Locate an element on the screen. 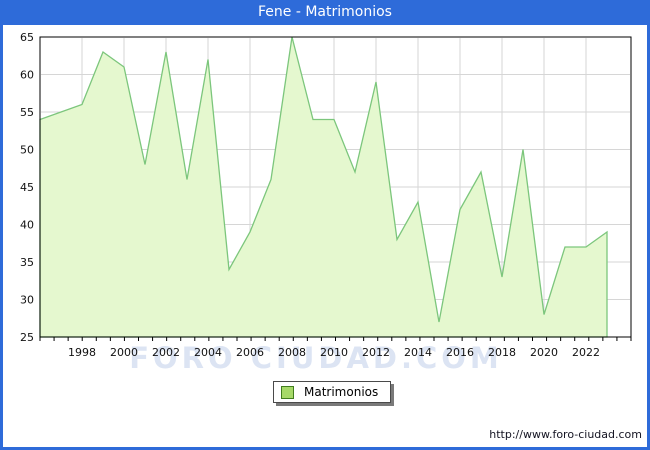 The image size is (650, 450). y-axis-label: 65 is located at coordinates (27, 37).